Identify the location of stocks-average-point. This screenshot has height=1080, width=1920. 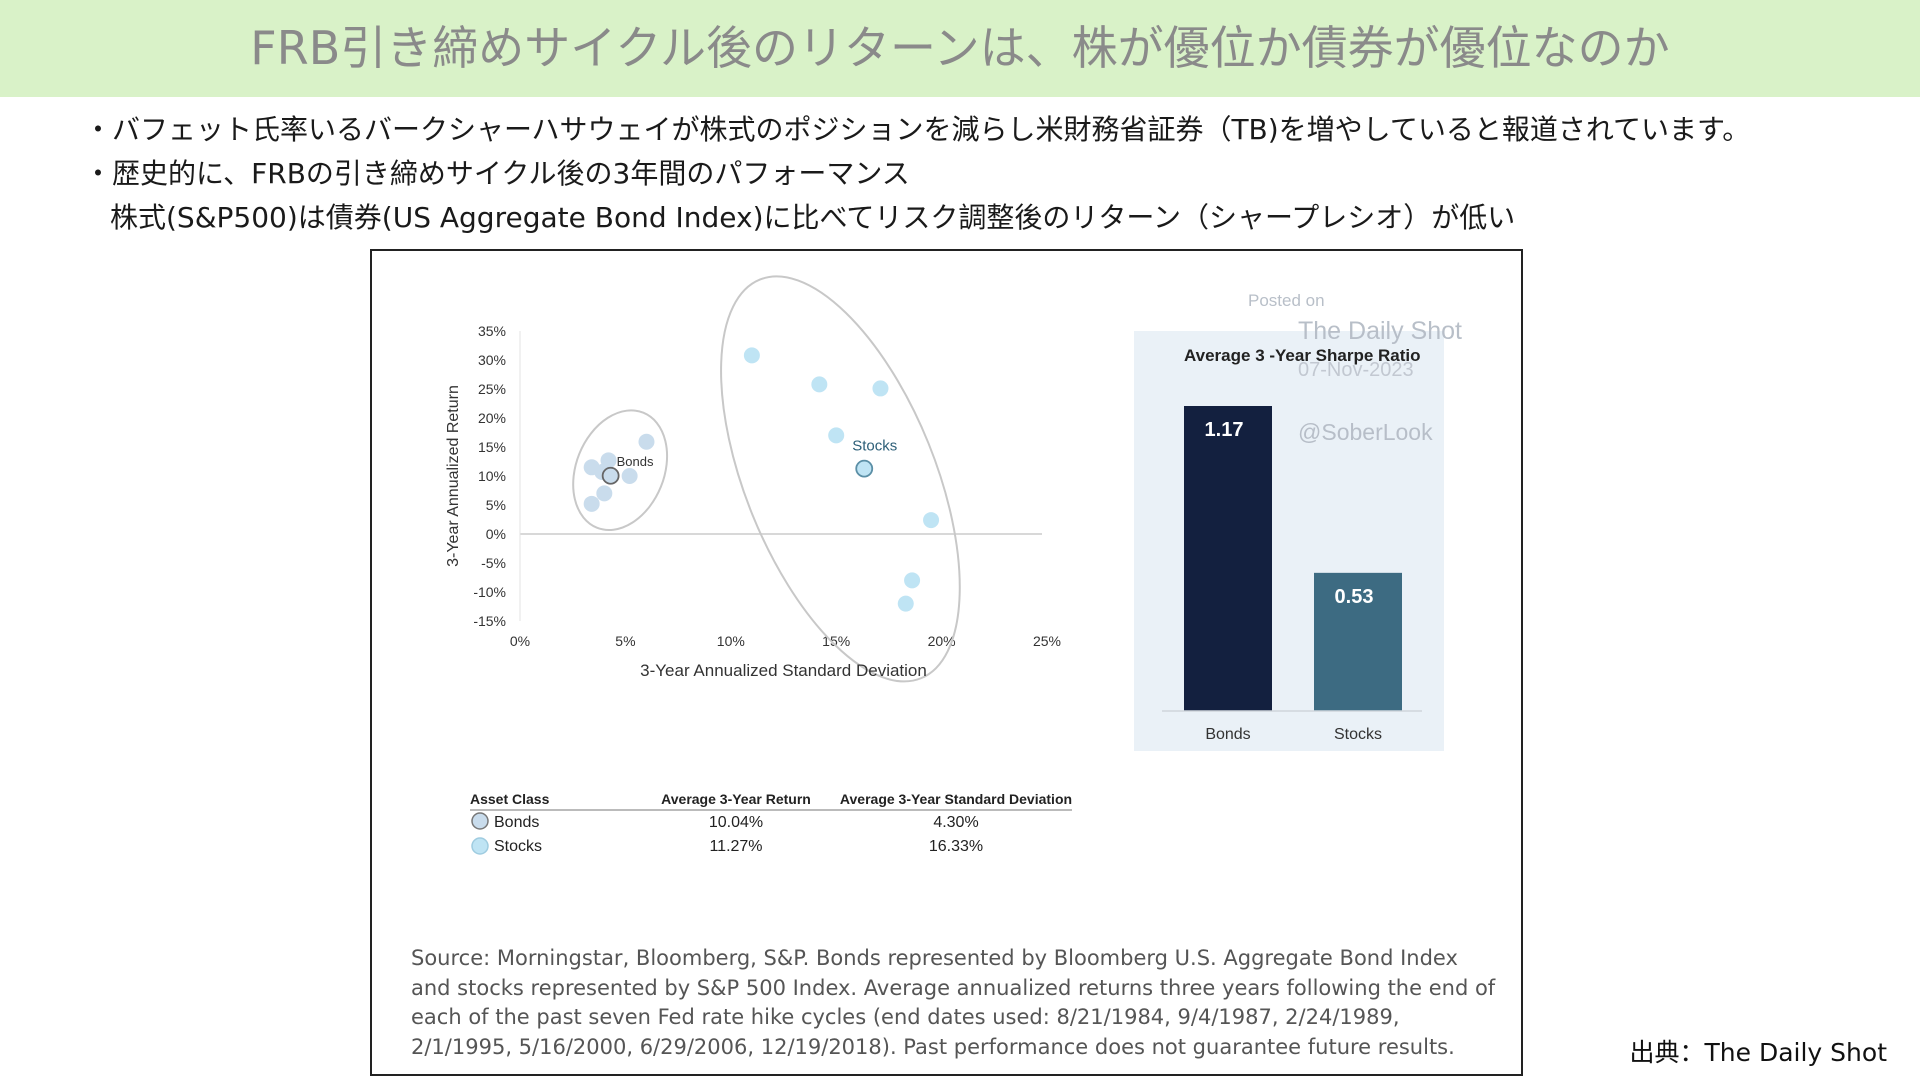
(864, 468).